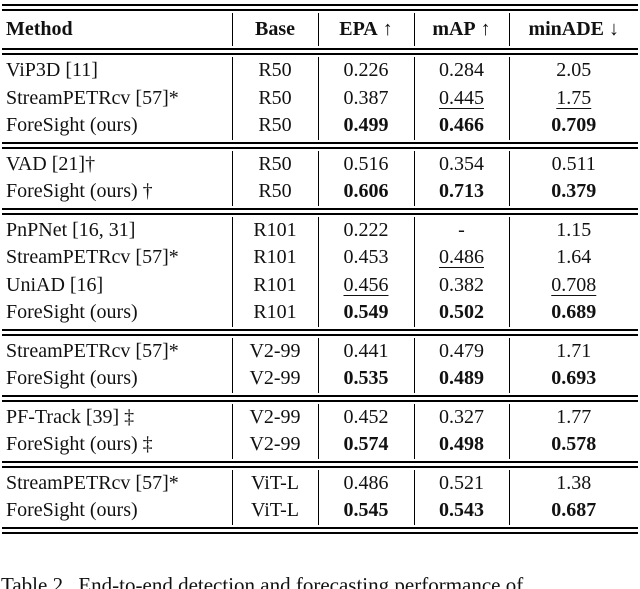 The image size is (640, 589). Describe the element at coordinates (461, 351) in the screenshot. I see `map-cell: 0.479` at that location.